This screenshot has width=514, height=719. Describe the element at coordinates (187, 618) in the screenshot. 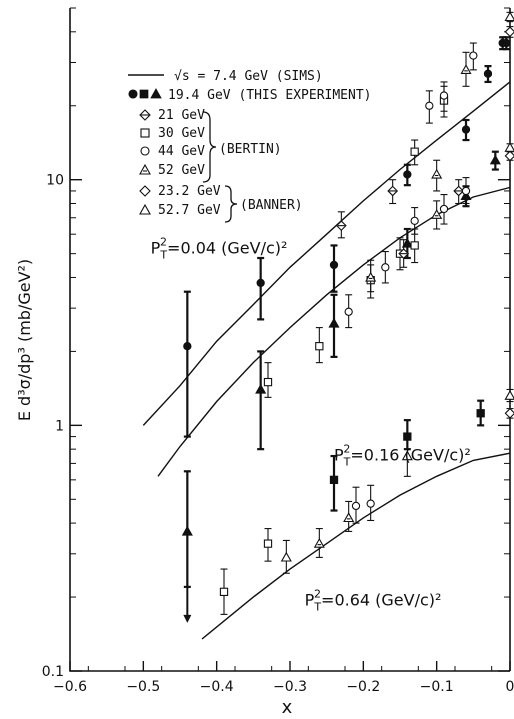

I see `limit-arrow-head` at that location.